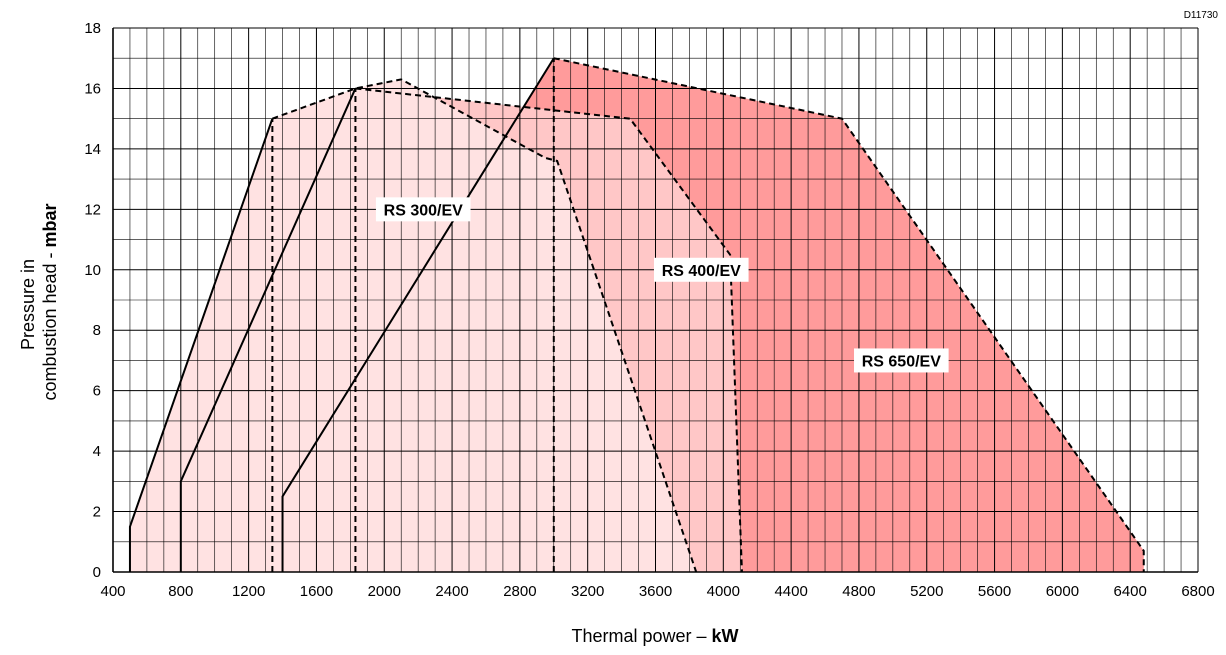 This screenshot has height=655, width=1226. I want to click on y-tick-label: 16, so click(92, 88).